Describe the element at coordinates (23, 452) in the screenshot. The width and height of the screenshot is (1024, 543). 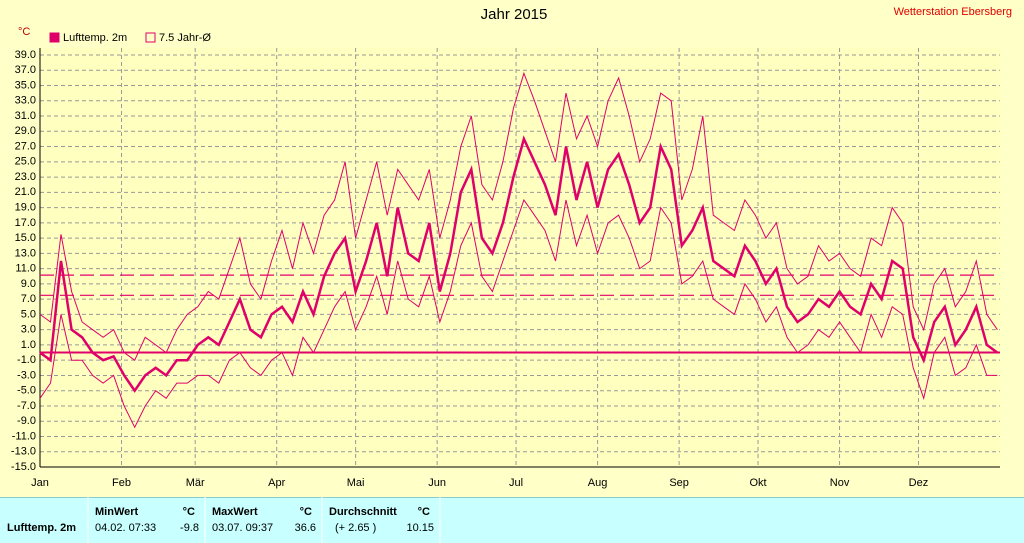
I see `y-tick-label: -13.0` at that location.